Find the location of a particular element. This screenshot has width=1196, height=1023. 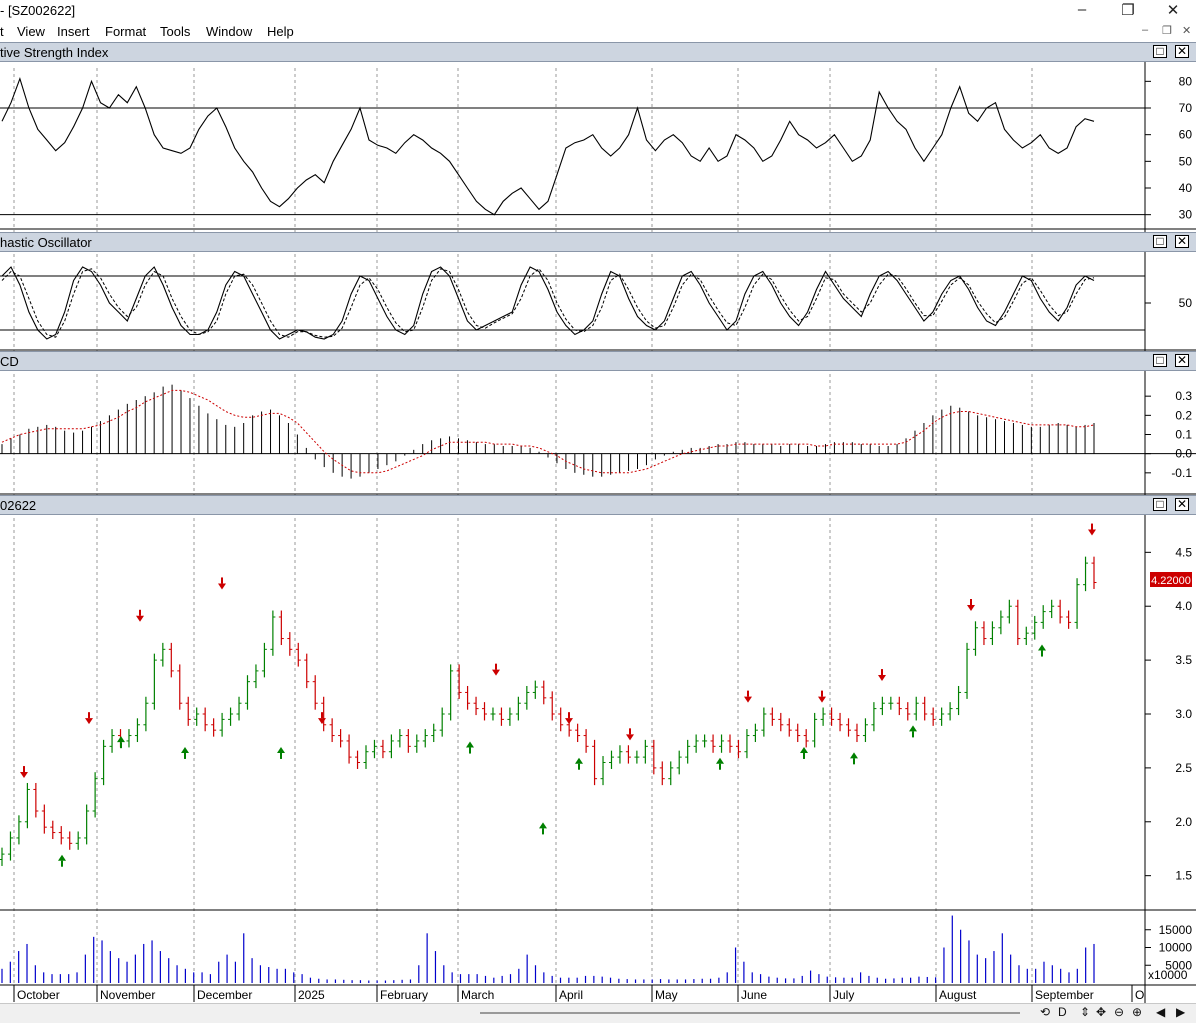

rsi-tick-label: 30 is located at coordinates (1186, 215).